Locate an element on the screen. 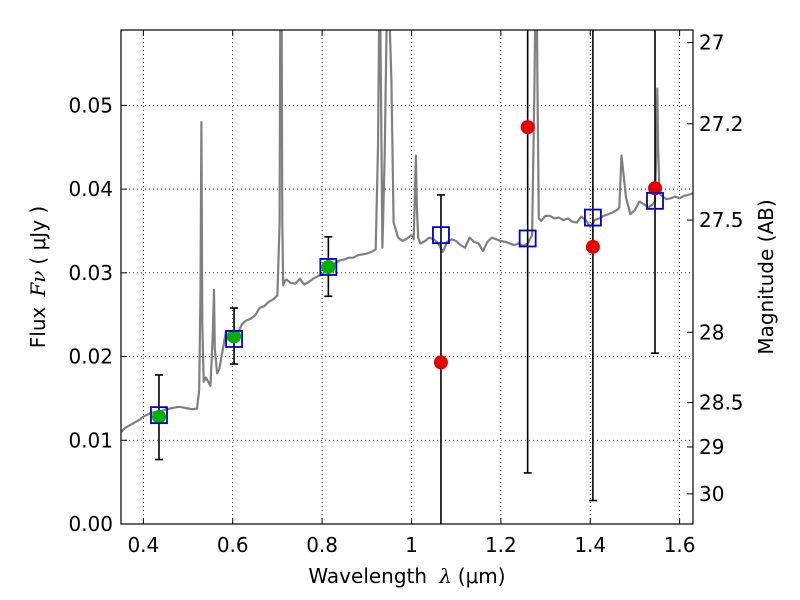  y2-tick-label: 27.5 is located at coordinates (721, 220).